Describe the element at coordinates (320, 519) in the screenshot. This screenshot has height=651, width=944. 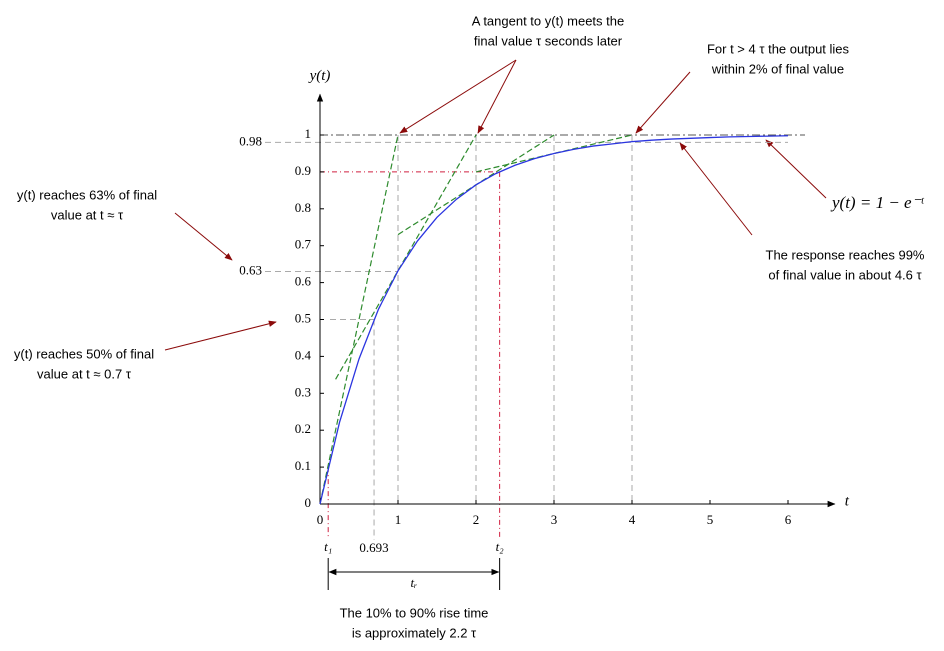
I see `x-tick-label: 0` at that location.